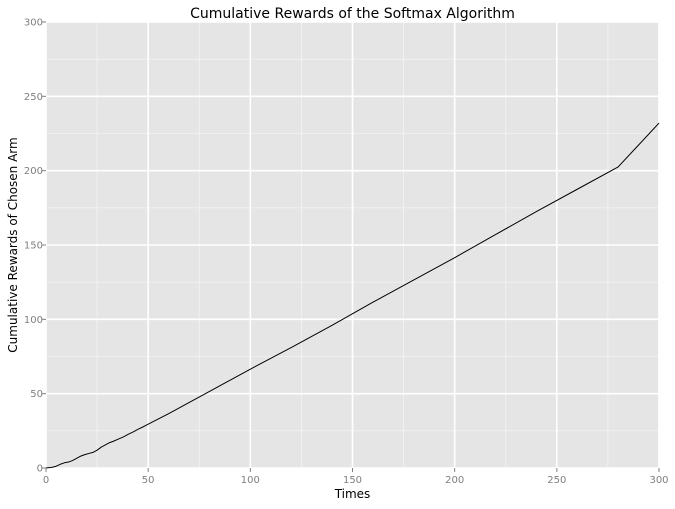 The image size is (675, 509). What do you see at coordinates (352, 494) in the screenshot?
I see `x-axis-title: Times` at bounding box center [352, 494].